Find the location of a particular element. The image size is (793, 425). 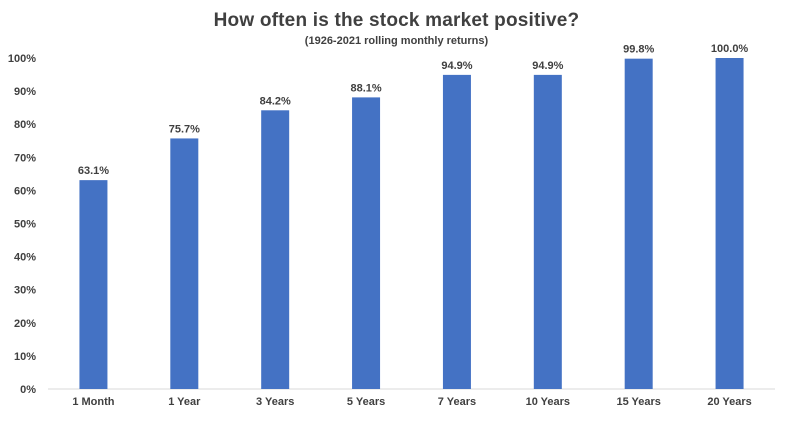

chart-title: How often is the stock market positive? is located at coordinates (396, 20).